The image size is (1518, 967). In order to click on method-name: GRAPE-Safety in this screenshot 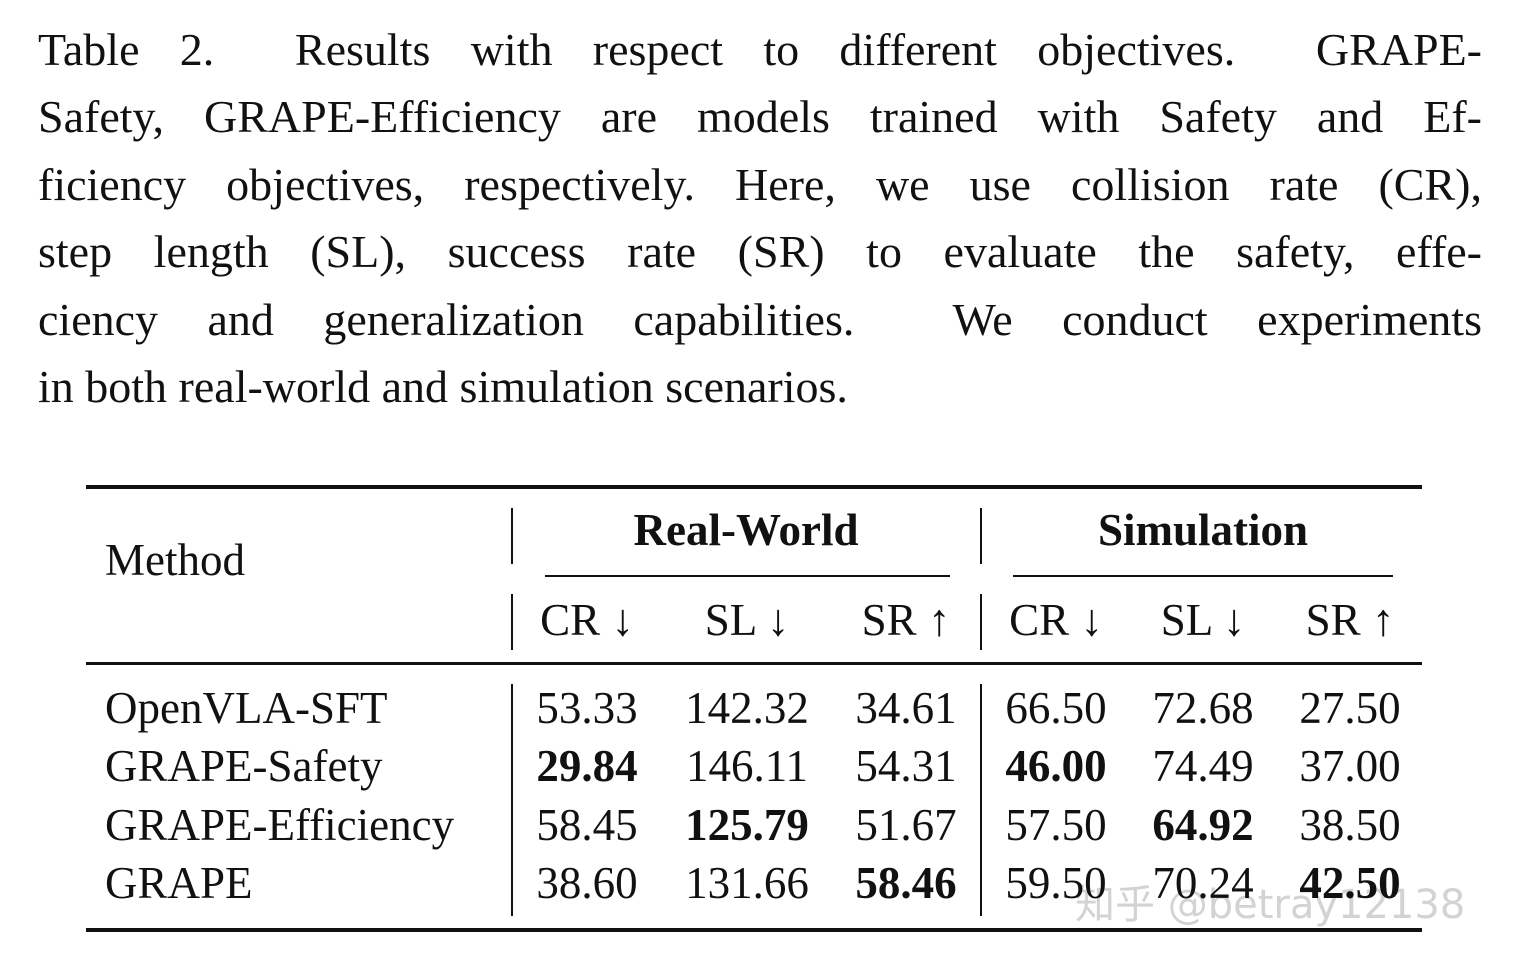, I will do `click(244, 766)`.